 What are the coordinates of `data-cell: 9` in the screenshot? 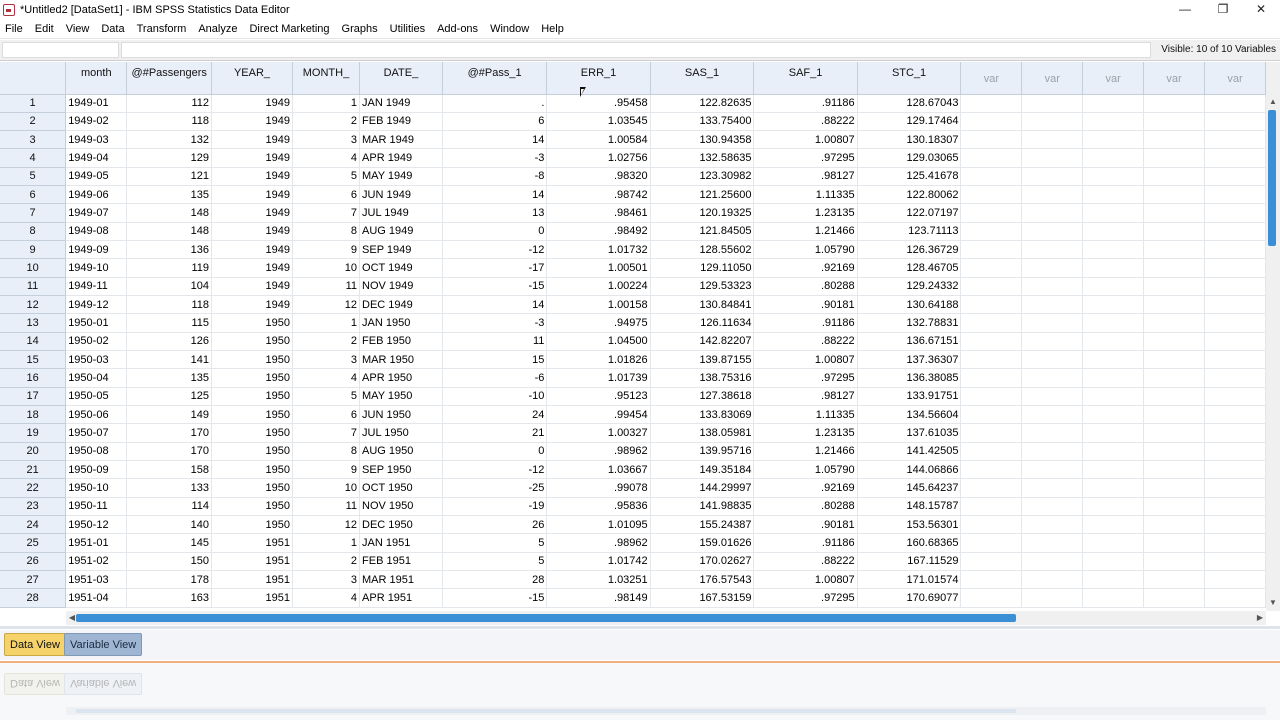 It's located at (326, 470).